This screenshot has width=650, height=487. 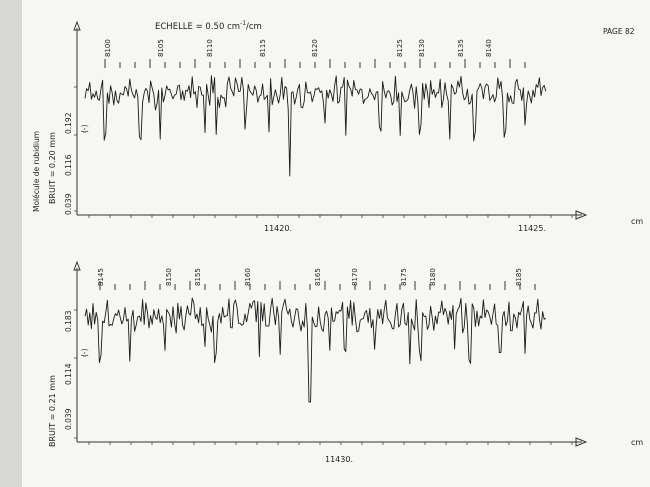 What do you see at coordinates (318, 277) in the screenshot?
I see `line-group-label: 8165` at bounding box center [318, 277].